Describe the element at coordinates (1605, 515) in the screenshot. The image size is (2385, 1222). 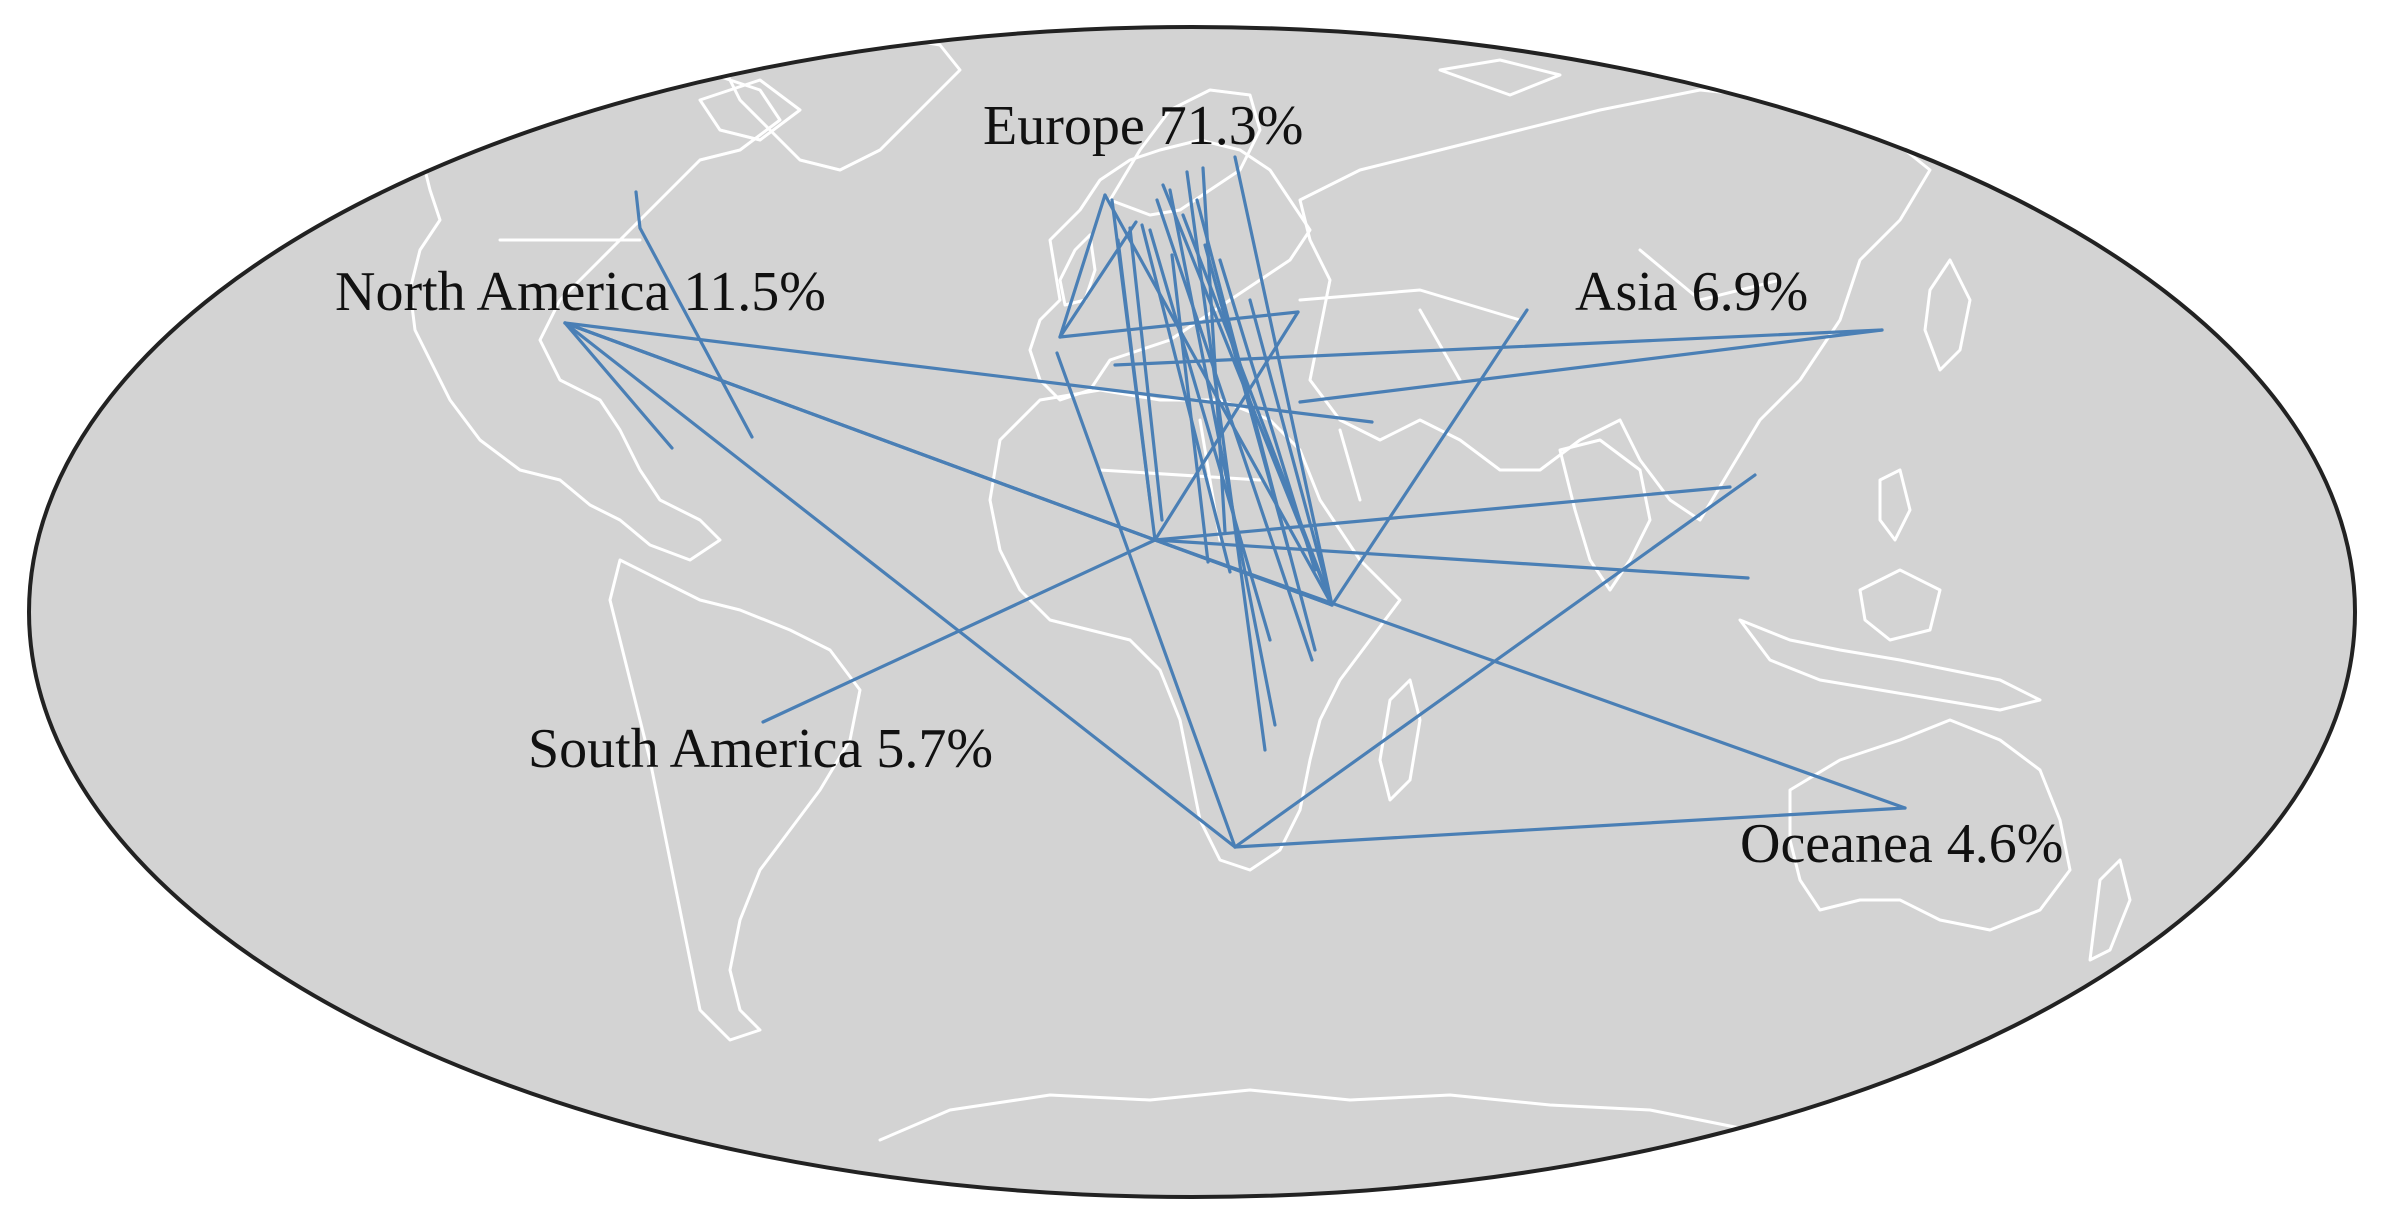
I see `coastline-india` at that location.